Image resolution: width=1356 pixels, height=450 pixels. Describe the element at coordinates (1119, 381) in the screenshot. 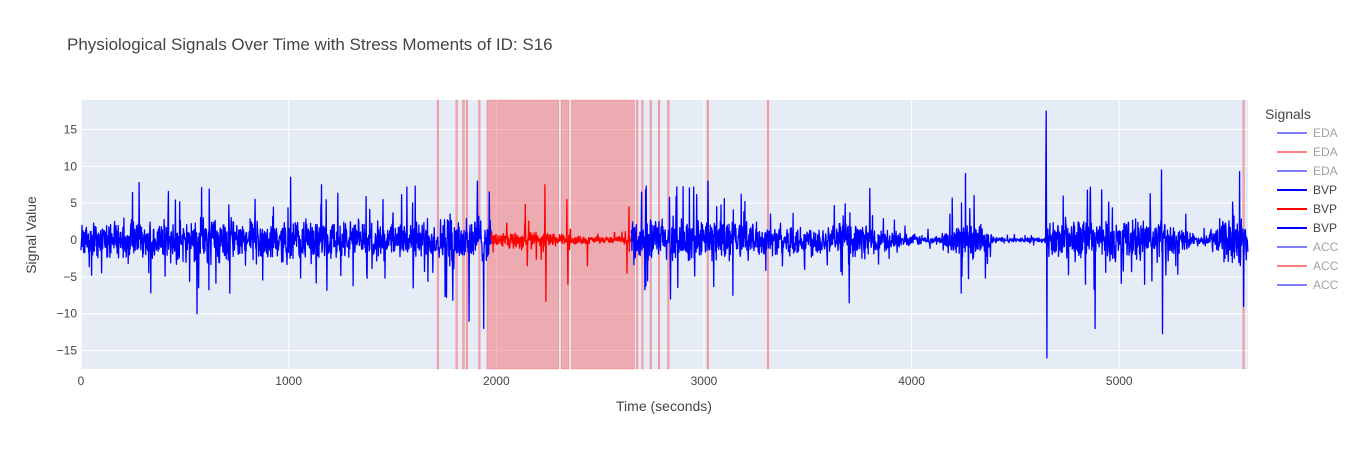

I see `x-tick-label: 5000` at that location.